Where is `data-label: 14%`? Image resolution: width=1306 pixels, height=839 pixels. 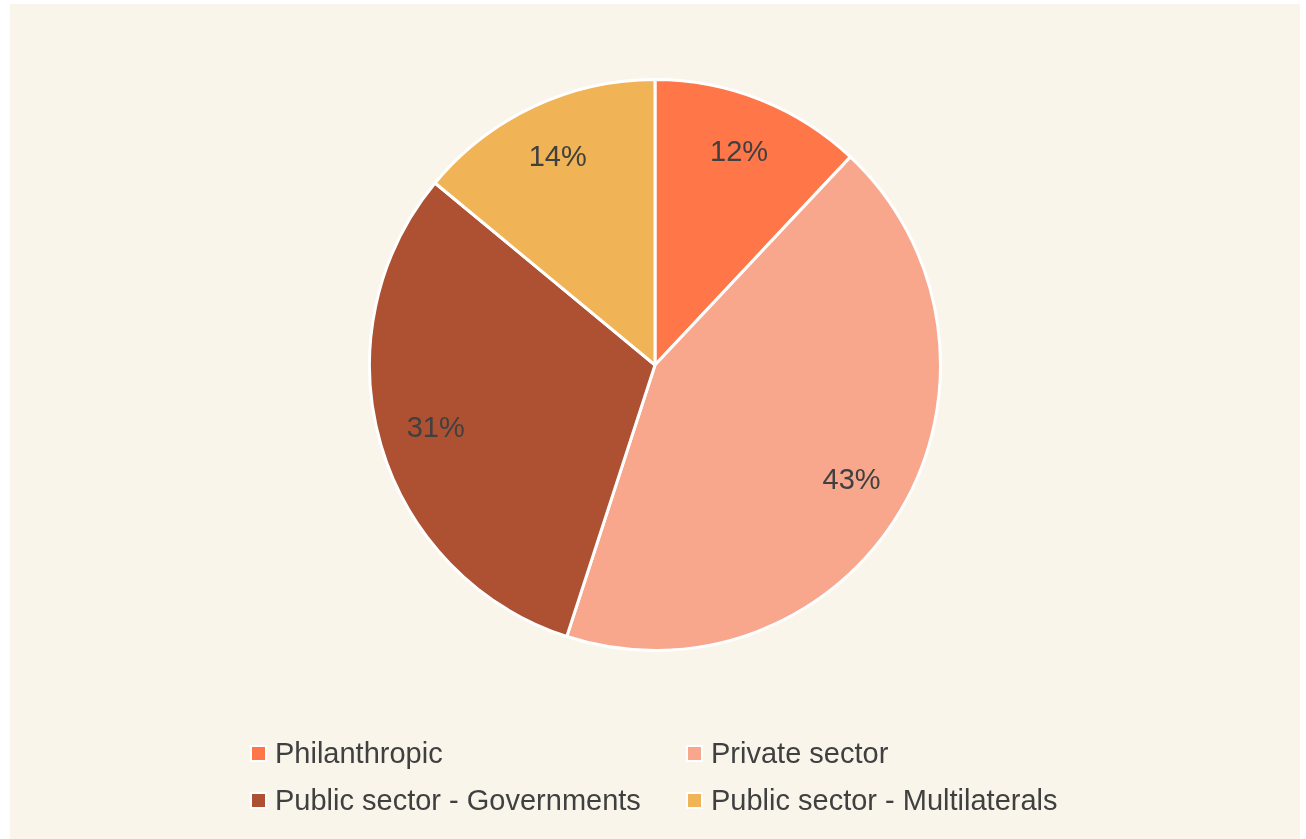
data-label: 14% is located at coordinates (557, 156).